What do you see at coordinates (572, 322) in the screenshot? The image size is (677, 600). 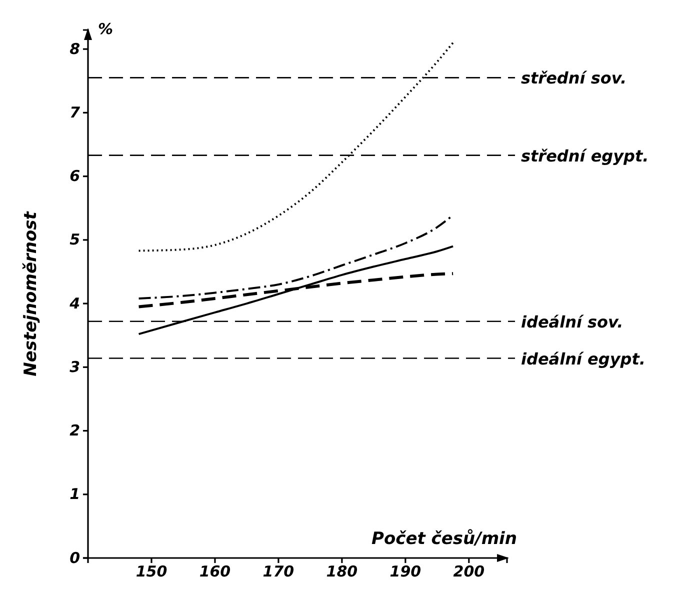 I see `ref-line-label: ideální sov.` at bounding box center [572, 322].